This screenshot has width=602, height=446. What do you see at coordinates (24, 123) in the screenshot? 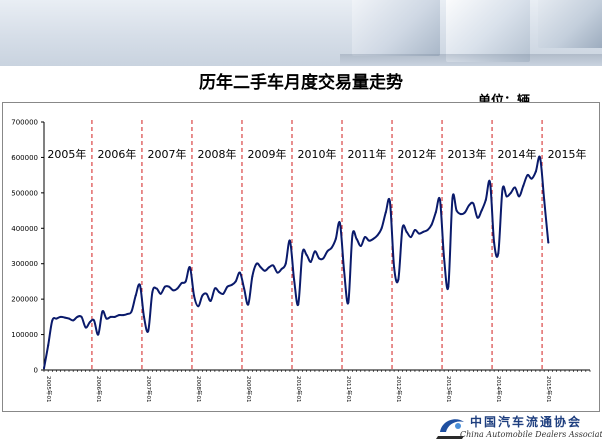
I see `y-tick-label: 700000` at bounding box center [24, 123].